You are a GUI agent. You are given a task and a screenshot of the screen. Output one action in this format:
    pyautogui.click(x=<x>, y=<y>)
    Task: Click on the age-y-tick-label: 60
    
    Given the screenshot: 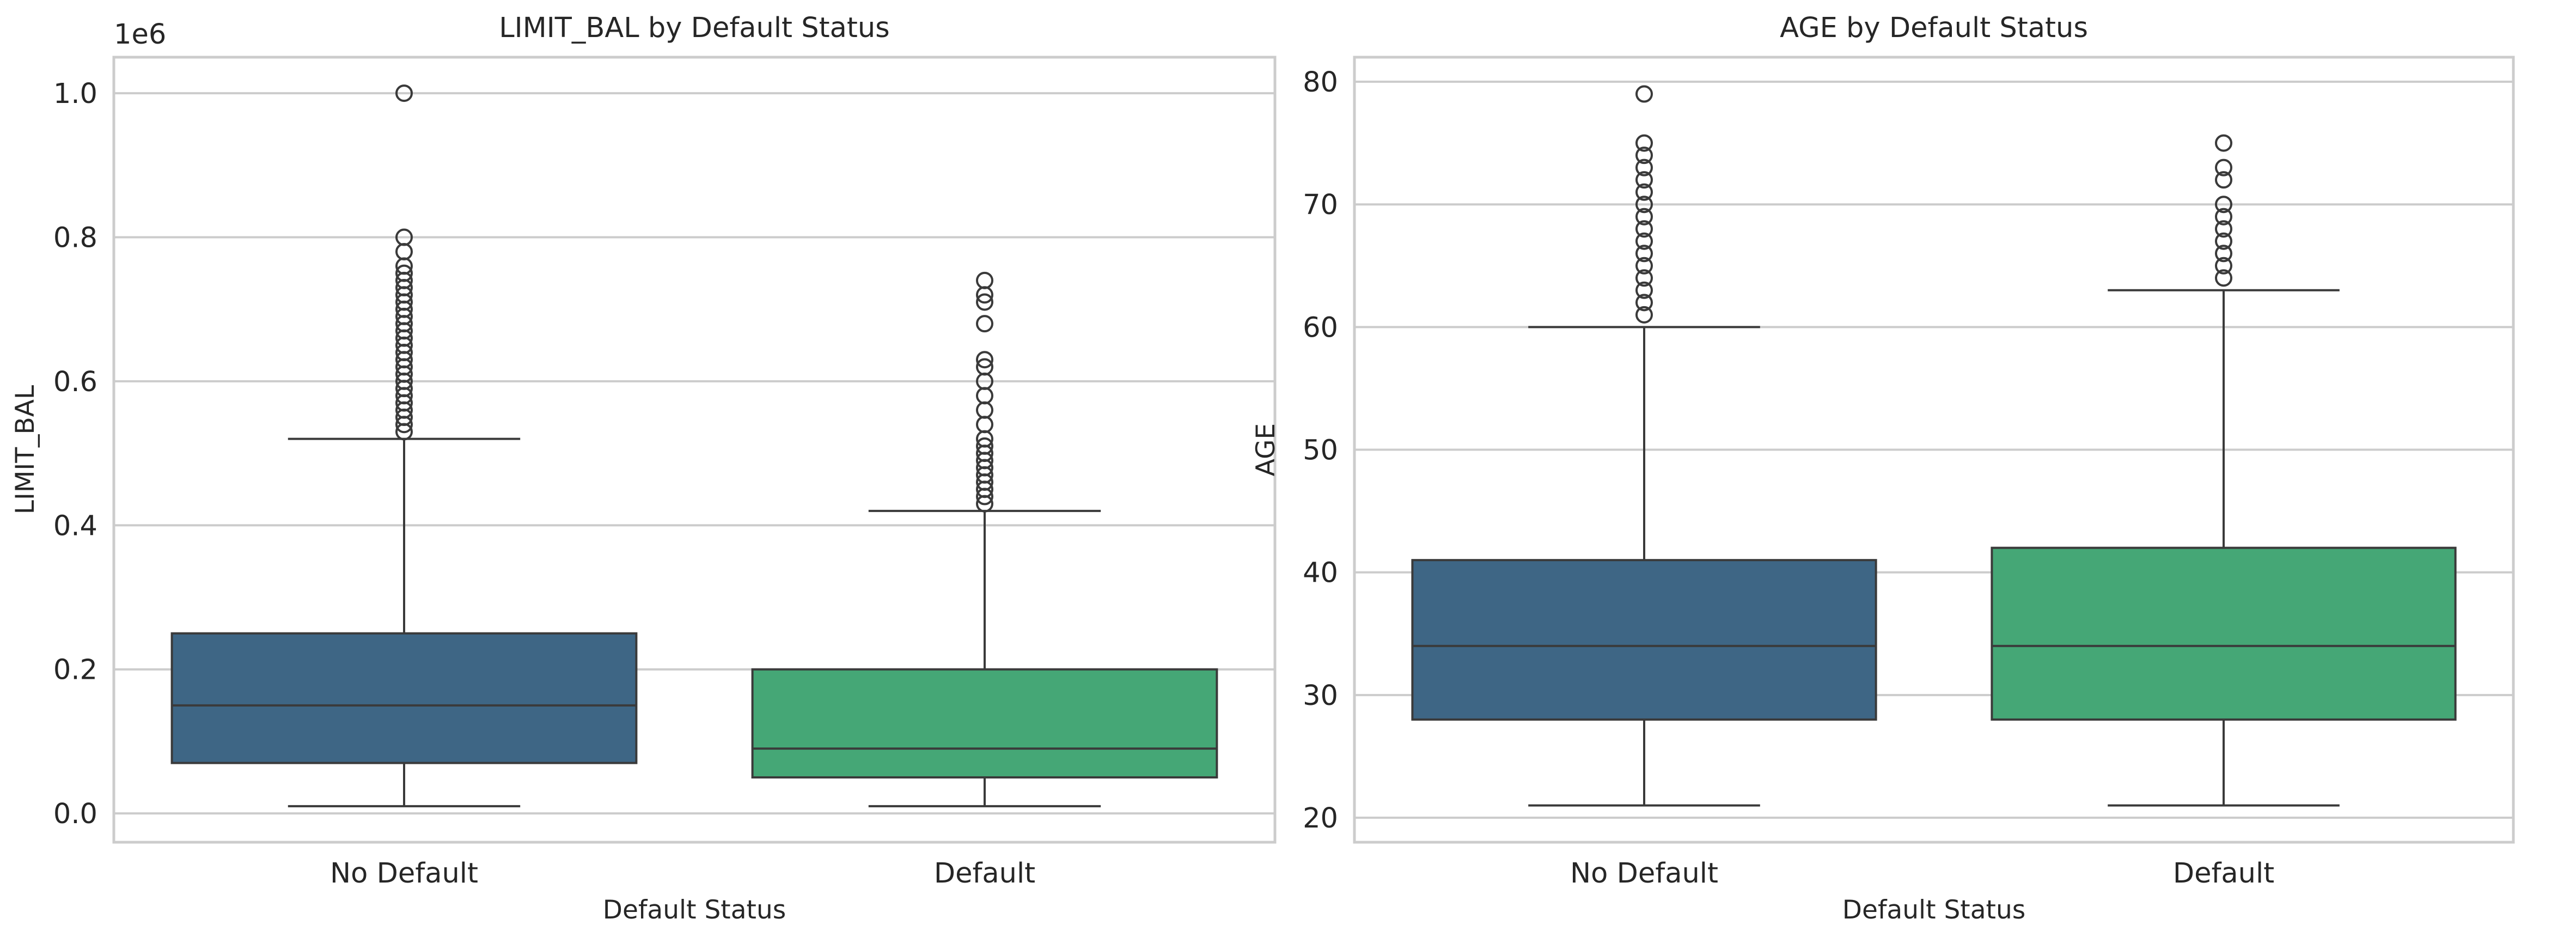 What is the action you would take?
    pyautogui.click(x=1320, y=328)
    